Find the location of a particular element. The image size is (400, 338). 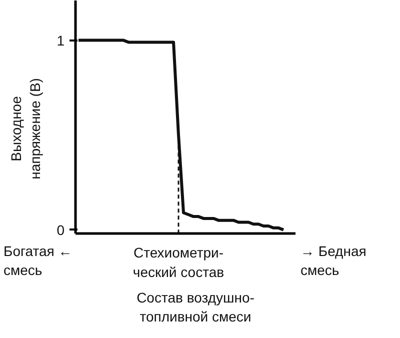

text: → Бедная смесь is located at coordinates (333, 260).